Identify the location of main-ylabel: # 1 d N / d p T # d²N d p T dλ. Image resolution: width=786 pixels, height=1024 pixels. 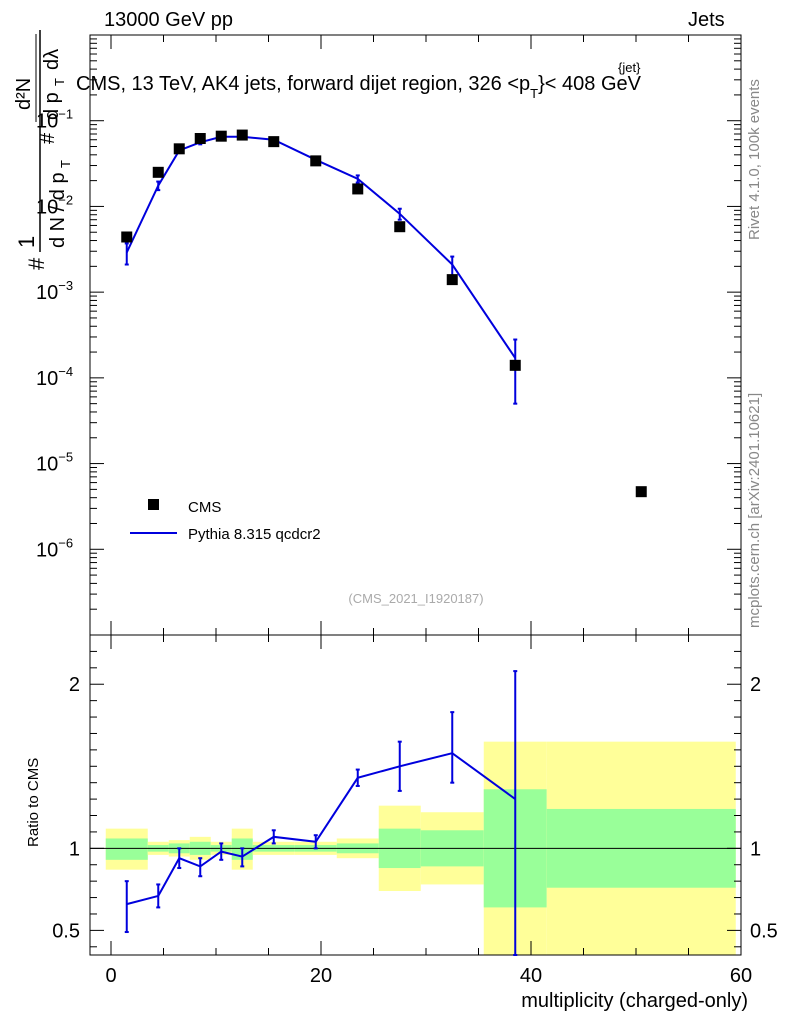
(43, 150).